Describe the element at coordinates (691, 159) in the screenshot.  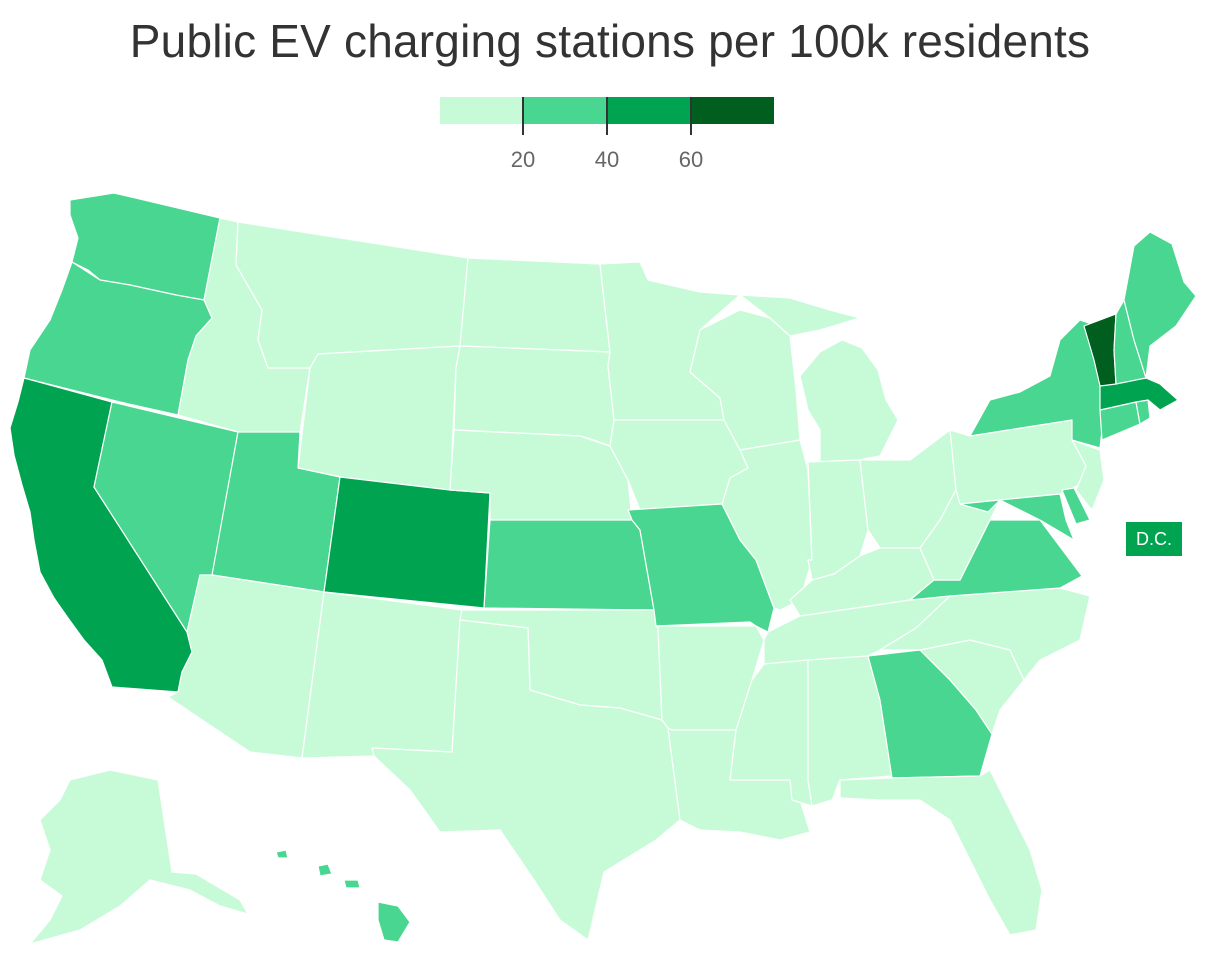
I see `legend-label-60: 60` at that location.